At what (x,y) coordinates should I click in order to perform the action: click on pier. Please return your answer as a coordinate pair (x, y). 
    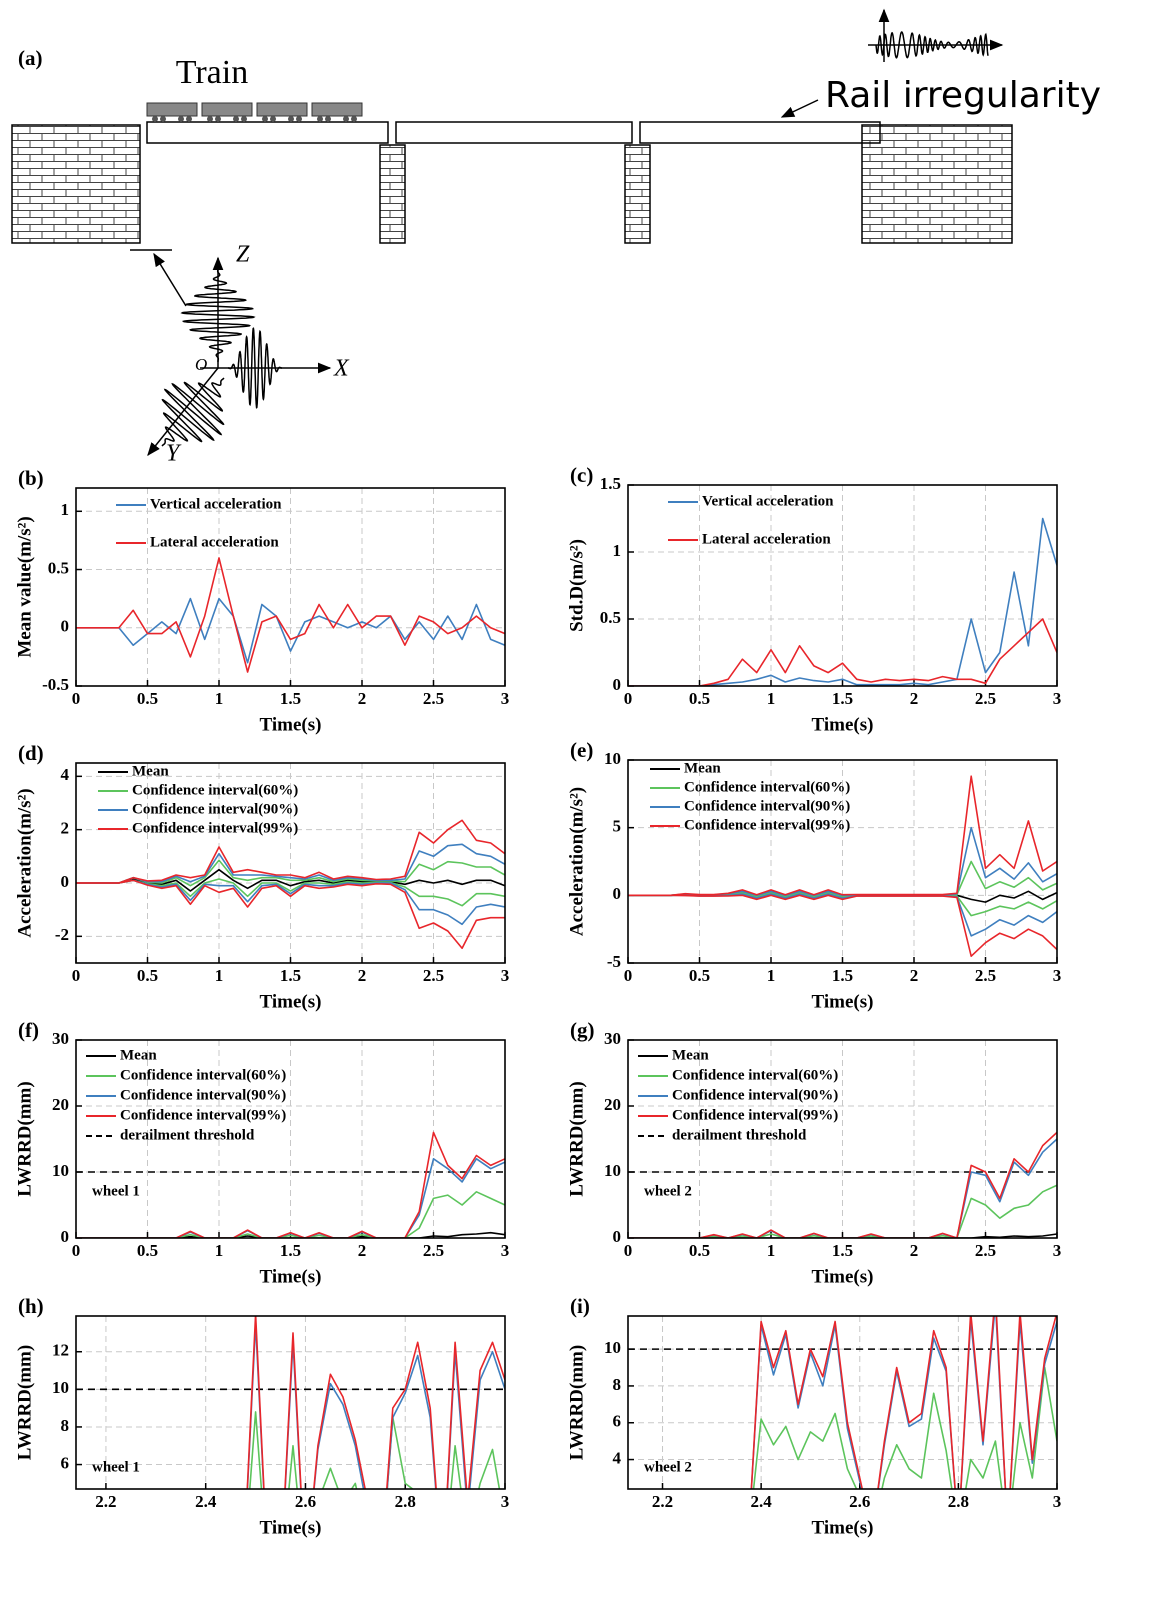
    Looking at the image, I should click on (392, 194).